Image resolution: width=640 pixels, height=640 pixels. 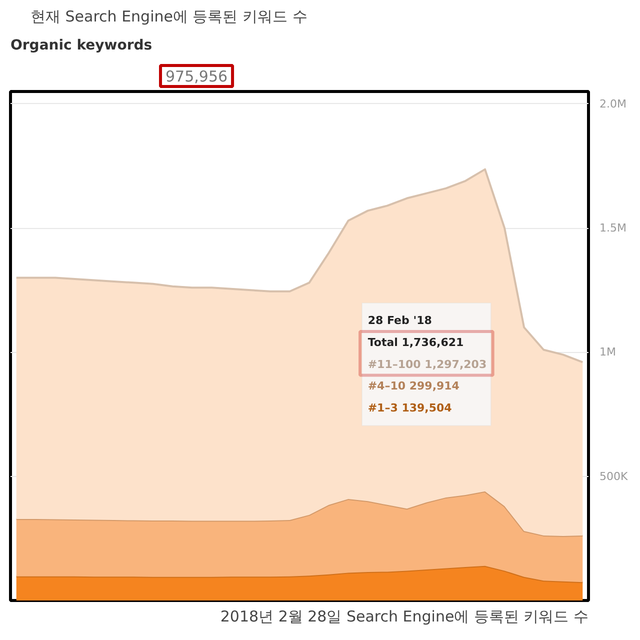 I want to click on annotation: Total 1,736,621, so click(x=416, y=342).